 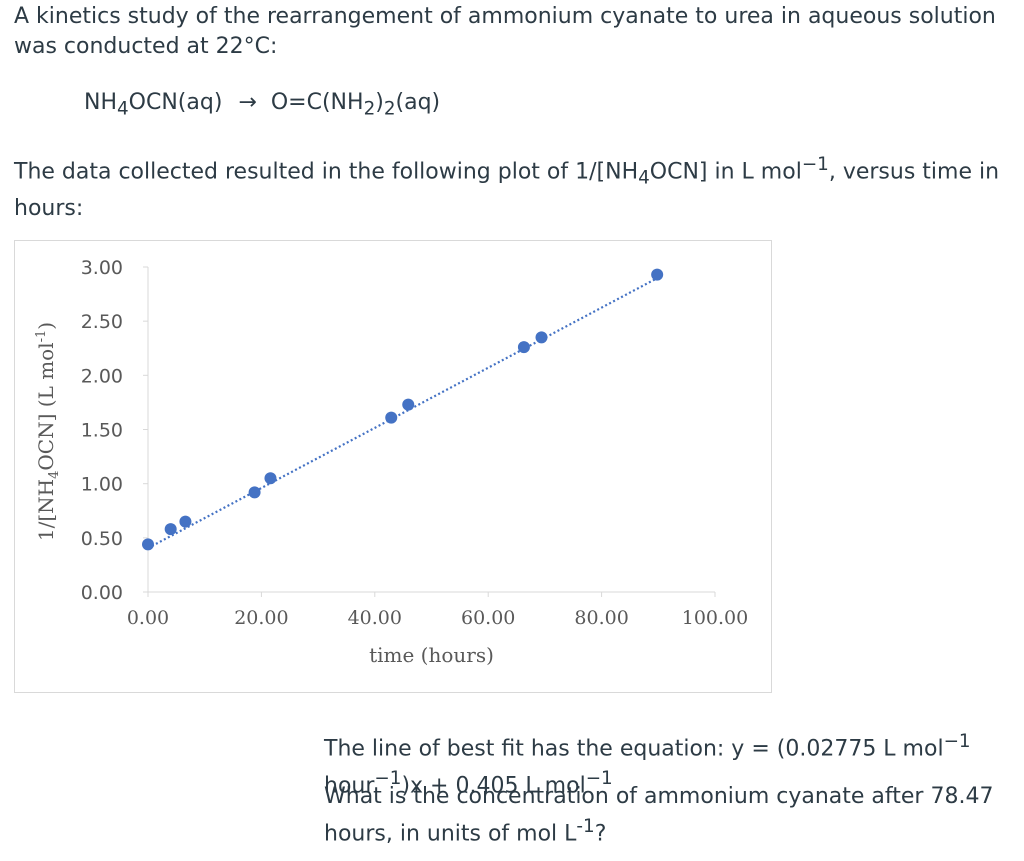 What do you see at coordinates (247, 102) in the screenshot?
I see `reaction-arrow: →` at bounding box center [247, 102].